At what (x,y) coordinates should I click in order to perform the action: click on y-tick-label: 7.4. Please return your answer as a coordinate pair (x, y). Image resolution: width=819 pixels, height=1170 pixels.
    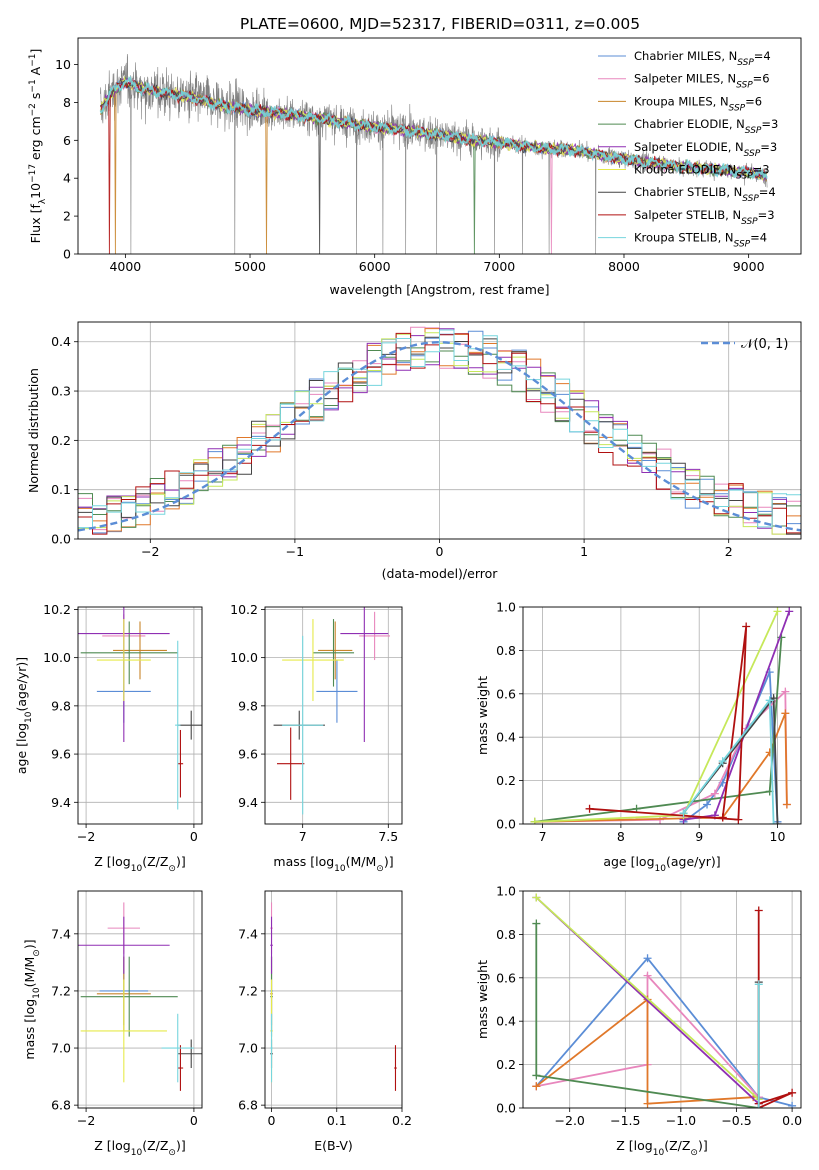
    Looking at the image, I should click on (248, 933).